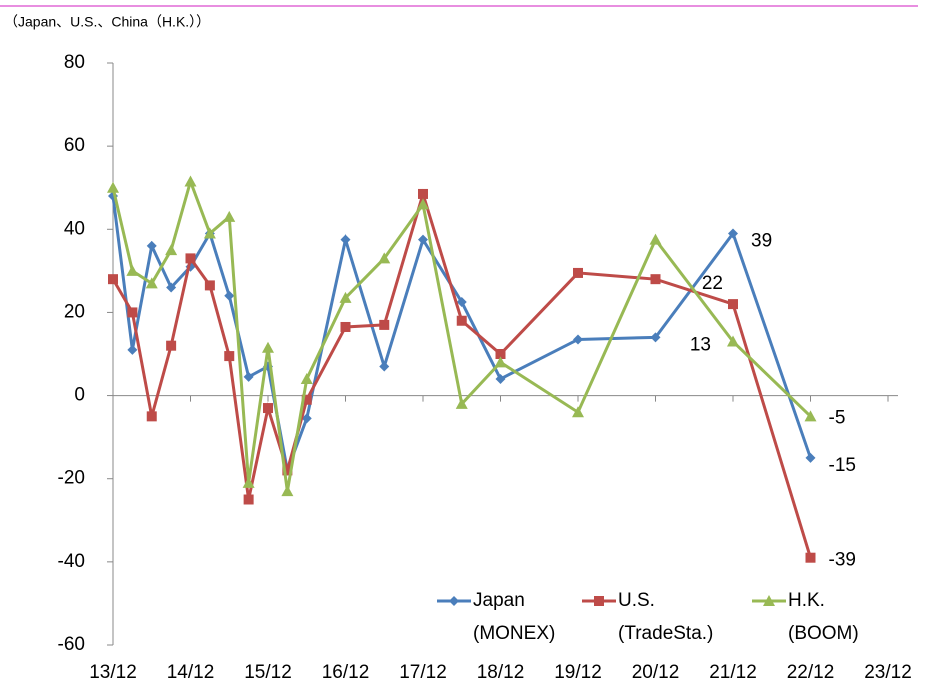 This screenshot has width=931, height=693. What do you see at coordinates (665, 633) in the screenshot?
I see `legend-label: (TradeSta.)` at bounding box center [665, 633].